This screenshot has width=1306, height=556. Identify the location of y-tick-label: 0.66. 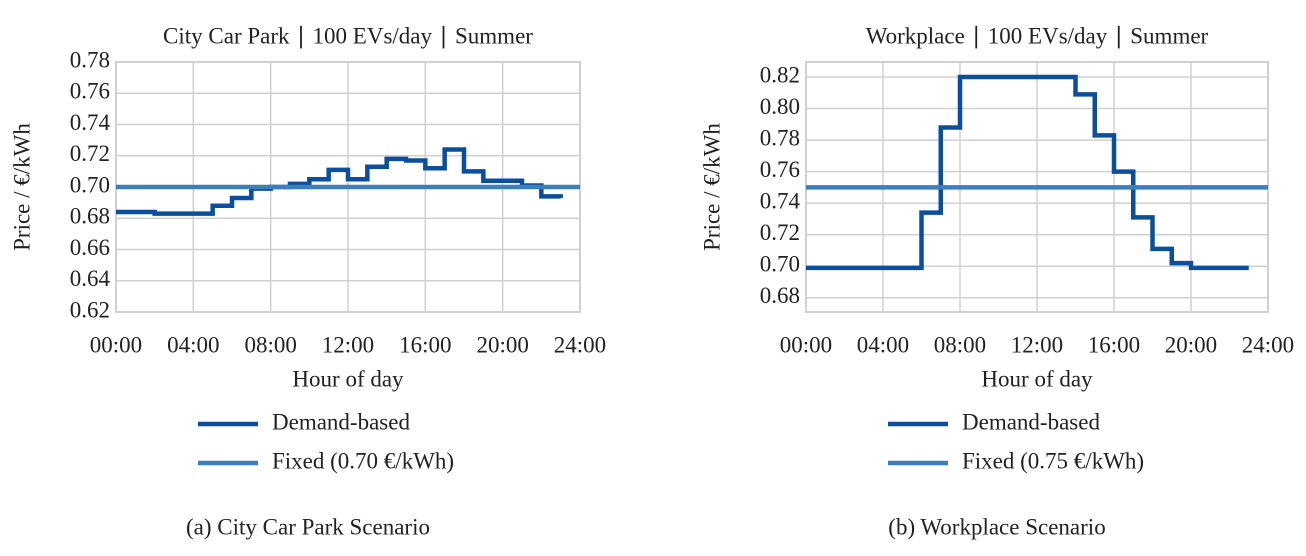
(90, 247).